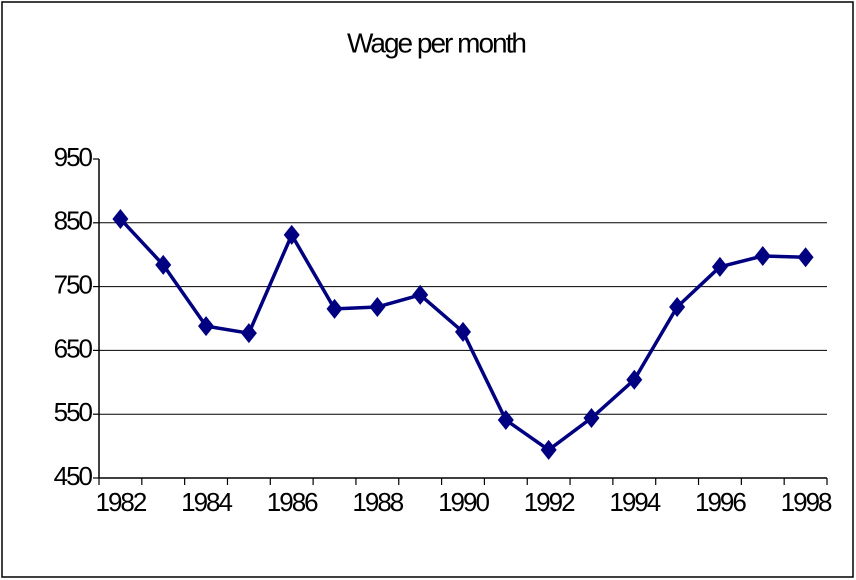  Describe the element at coordinates (73, 476) in the screenshot. I see `y-tick-label: 450` at that location.